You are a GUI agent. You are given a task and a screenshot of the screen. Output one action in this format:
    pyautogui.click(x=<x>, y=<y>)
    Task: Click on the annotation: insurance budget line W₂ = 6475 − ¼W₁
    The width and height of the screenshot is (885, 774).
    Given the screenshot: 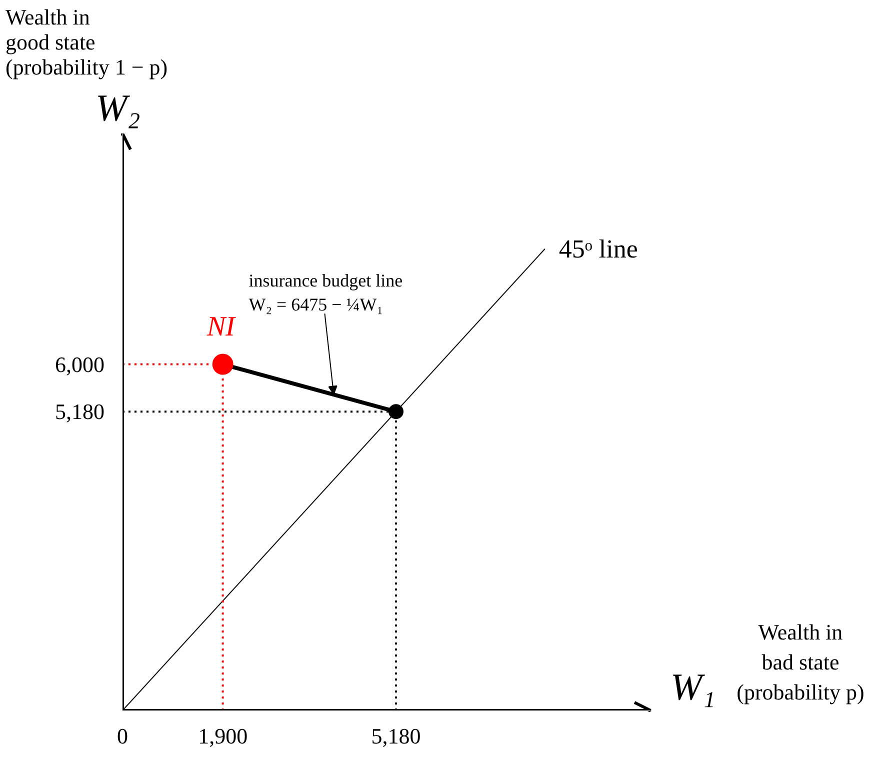 What is the action you would take?
    pyautogui.click(x=325, y=292)
    